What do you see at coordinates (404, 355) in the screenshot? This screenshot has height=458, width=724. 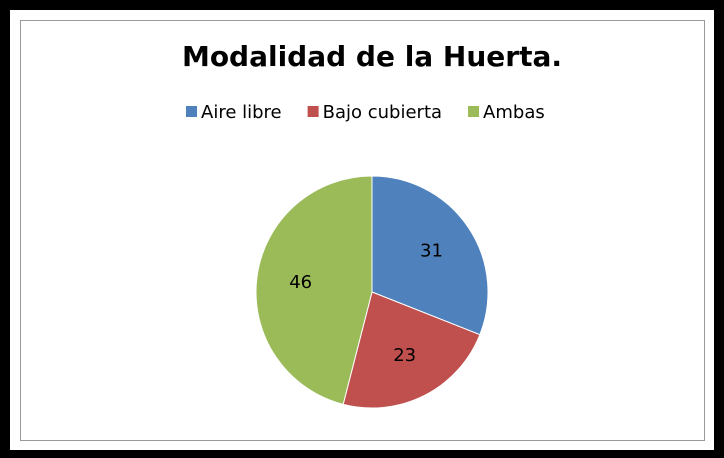 I see `data-label: 23` at bounding box center [404, 355].